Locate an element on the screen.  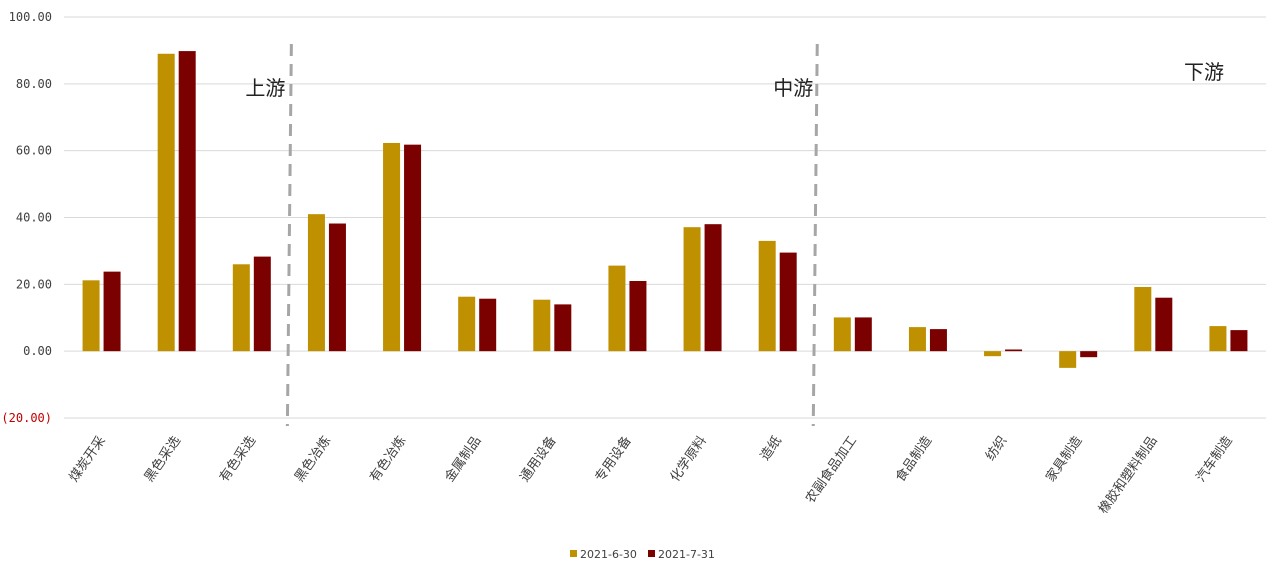
legend-label: 2021-7-31 is located at coordinates (686, 554).